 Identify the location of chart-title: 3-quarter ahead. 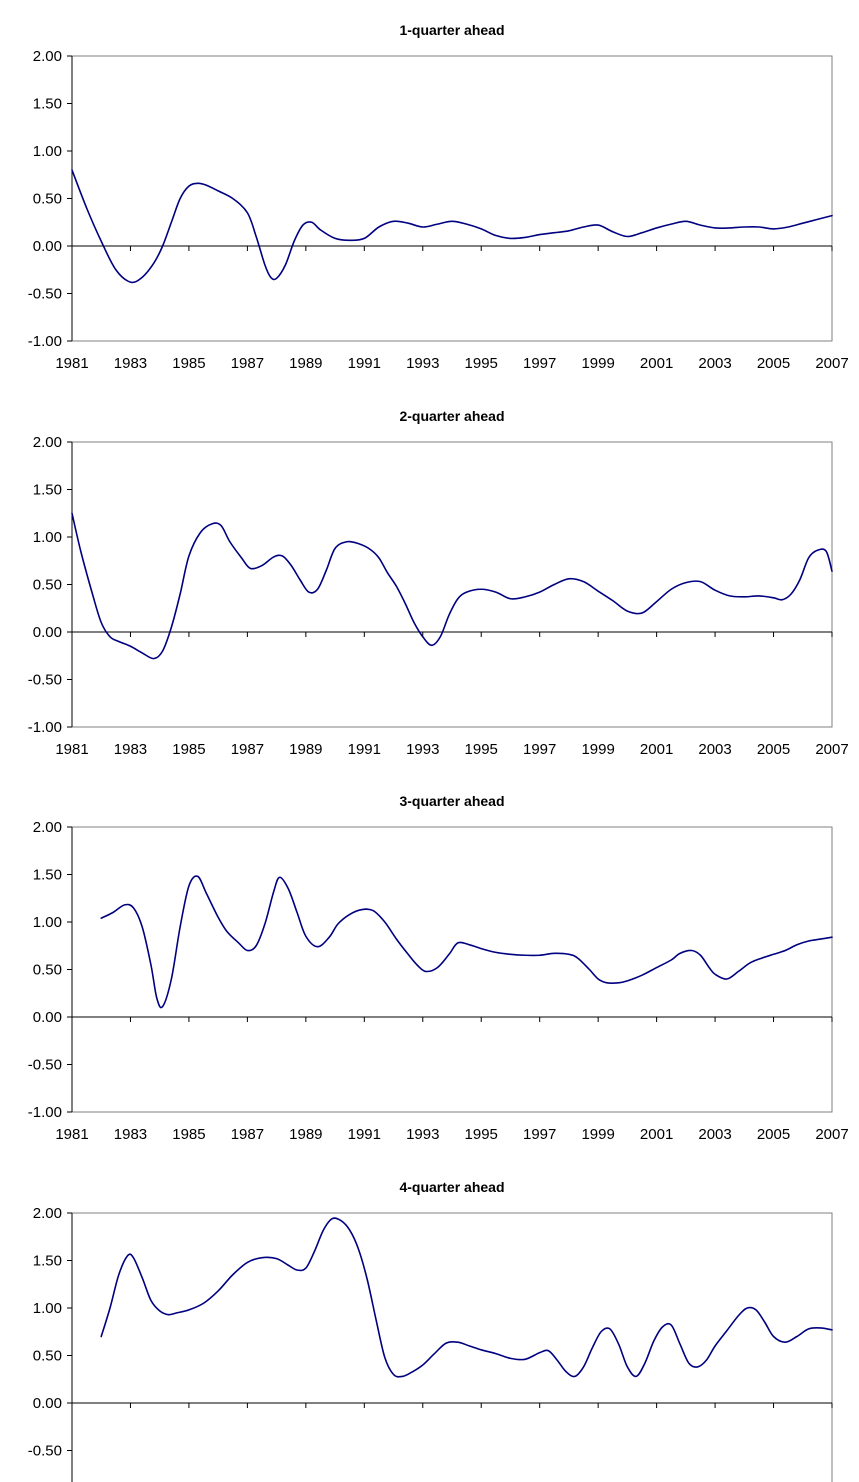
(451, 801).